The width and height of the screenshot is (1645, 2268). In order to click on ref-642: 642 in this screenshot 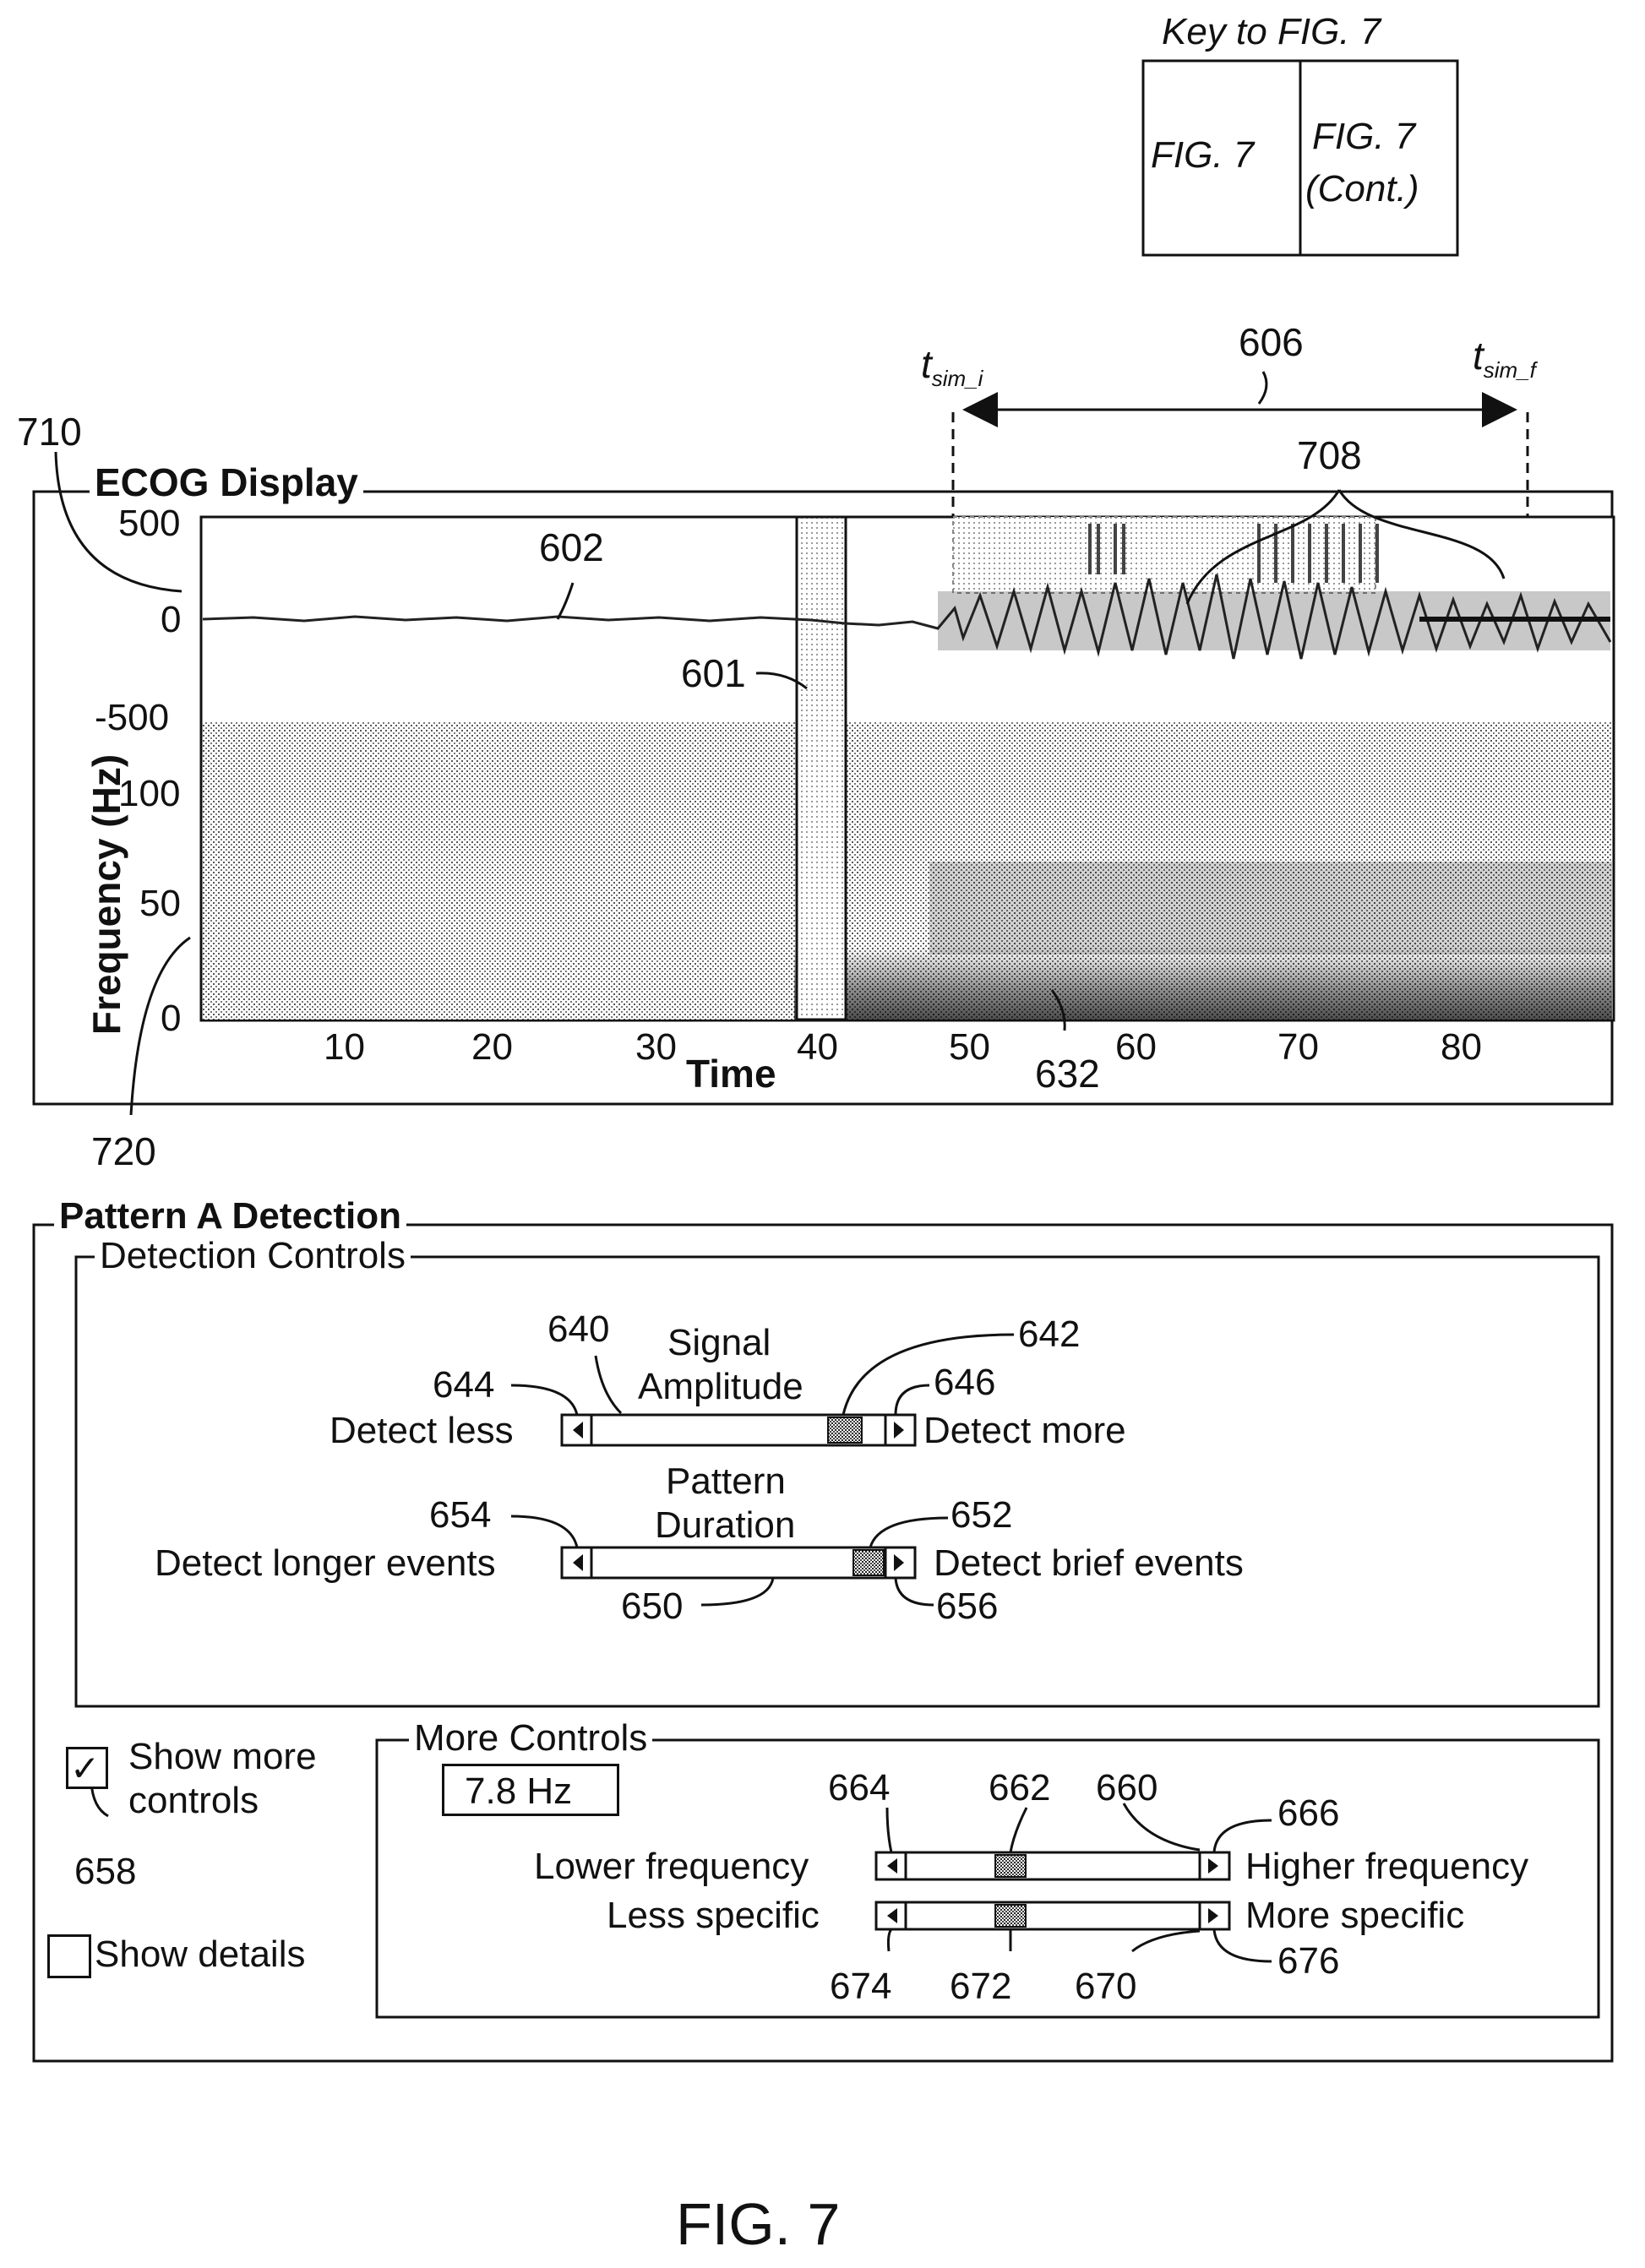, I will do `click(1049, 1334)`.